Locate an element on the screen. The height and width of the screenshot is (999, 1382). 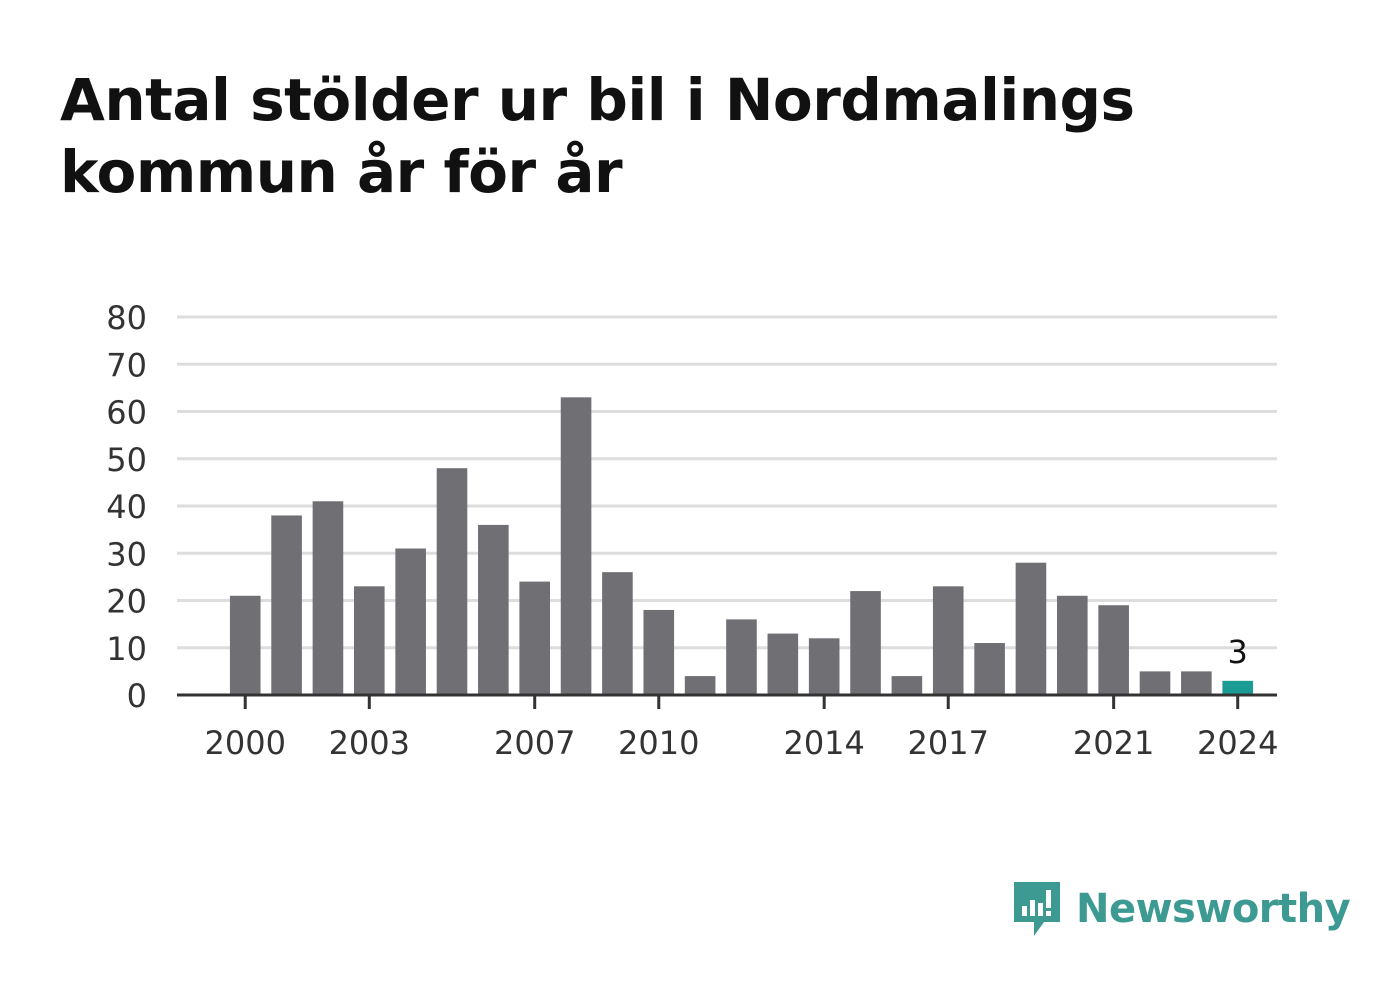
bar-2013 is located at coordinates (783, 664).